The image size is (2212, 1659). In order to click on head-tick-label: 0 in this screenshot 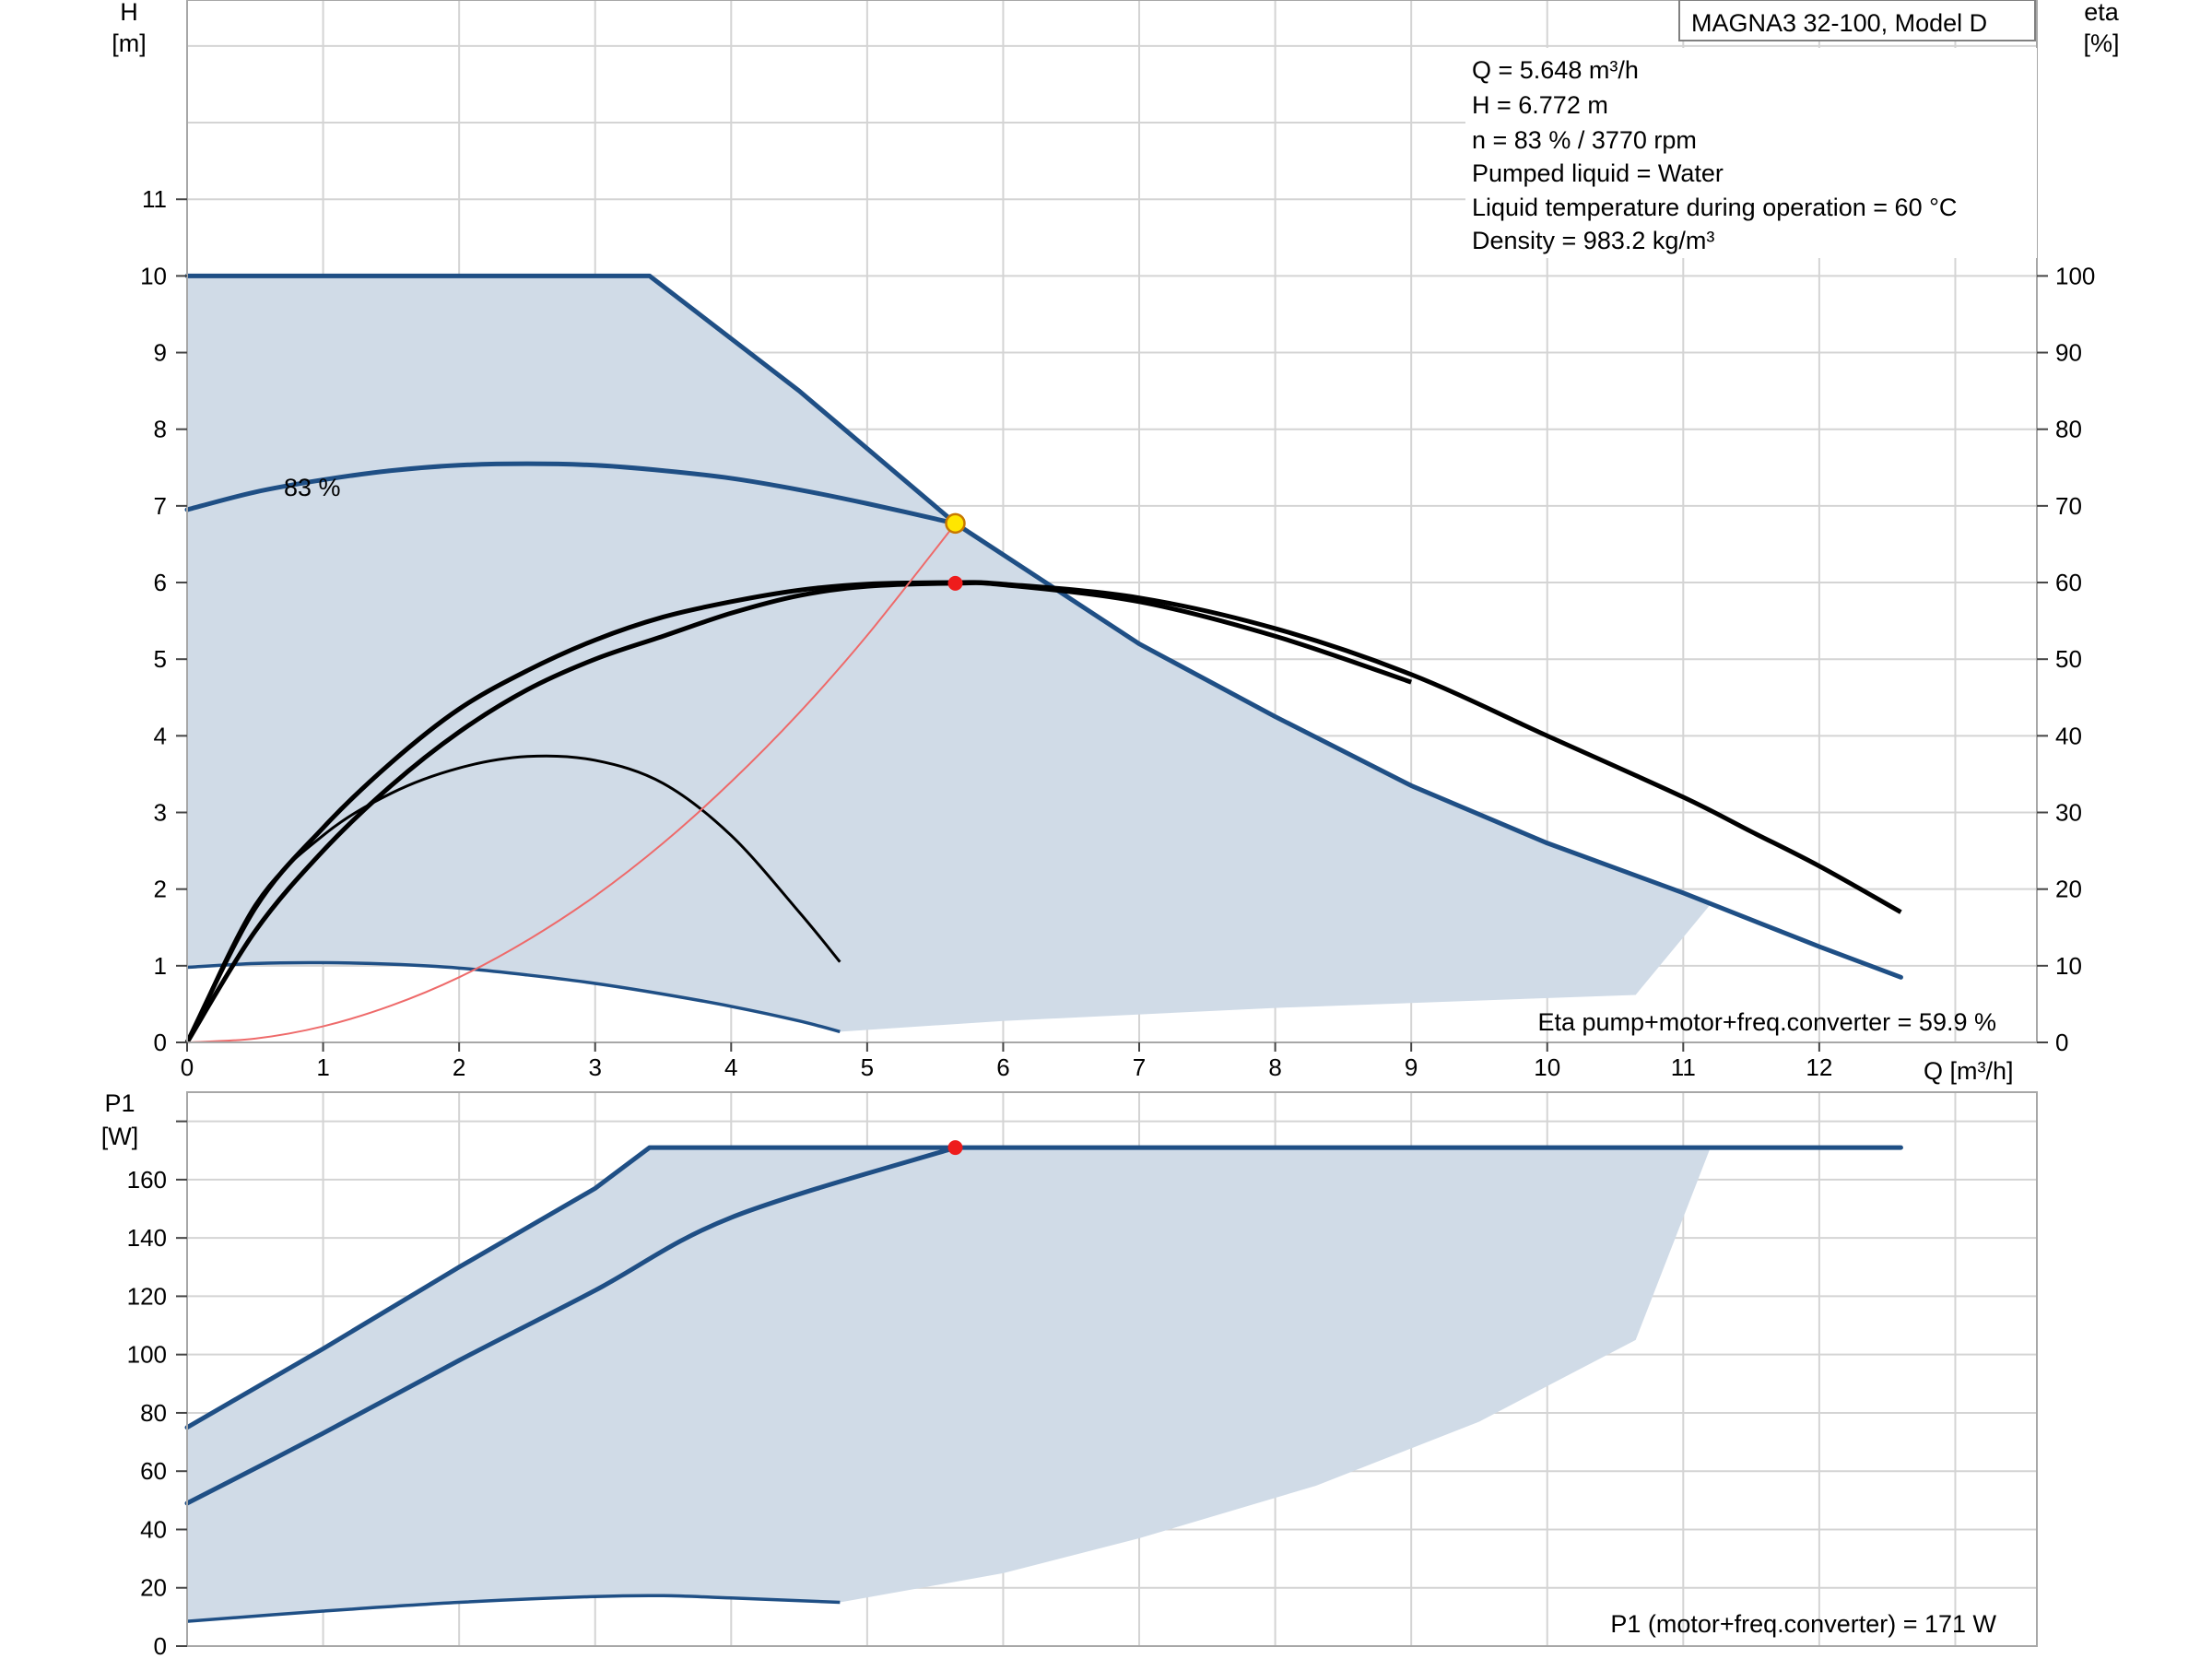, I will do `click(160, 1042)`.